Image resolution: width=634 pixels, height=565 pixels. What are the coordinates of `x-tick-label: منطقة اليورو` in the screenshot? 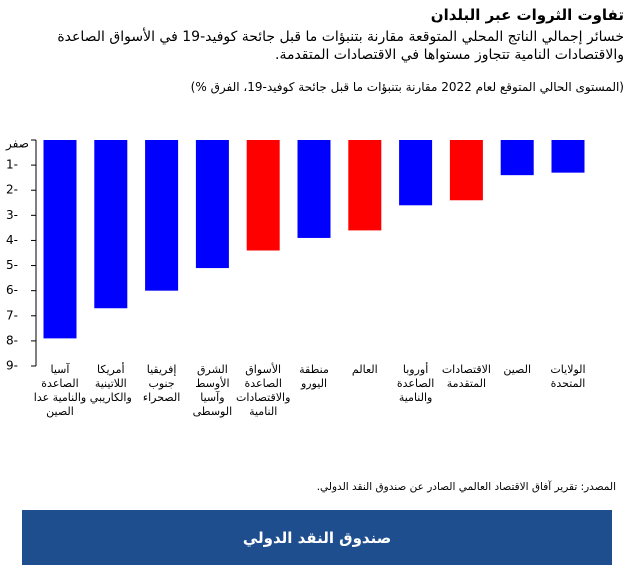 It's located at (314, 376).